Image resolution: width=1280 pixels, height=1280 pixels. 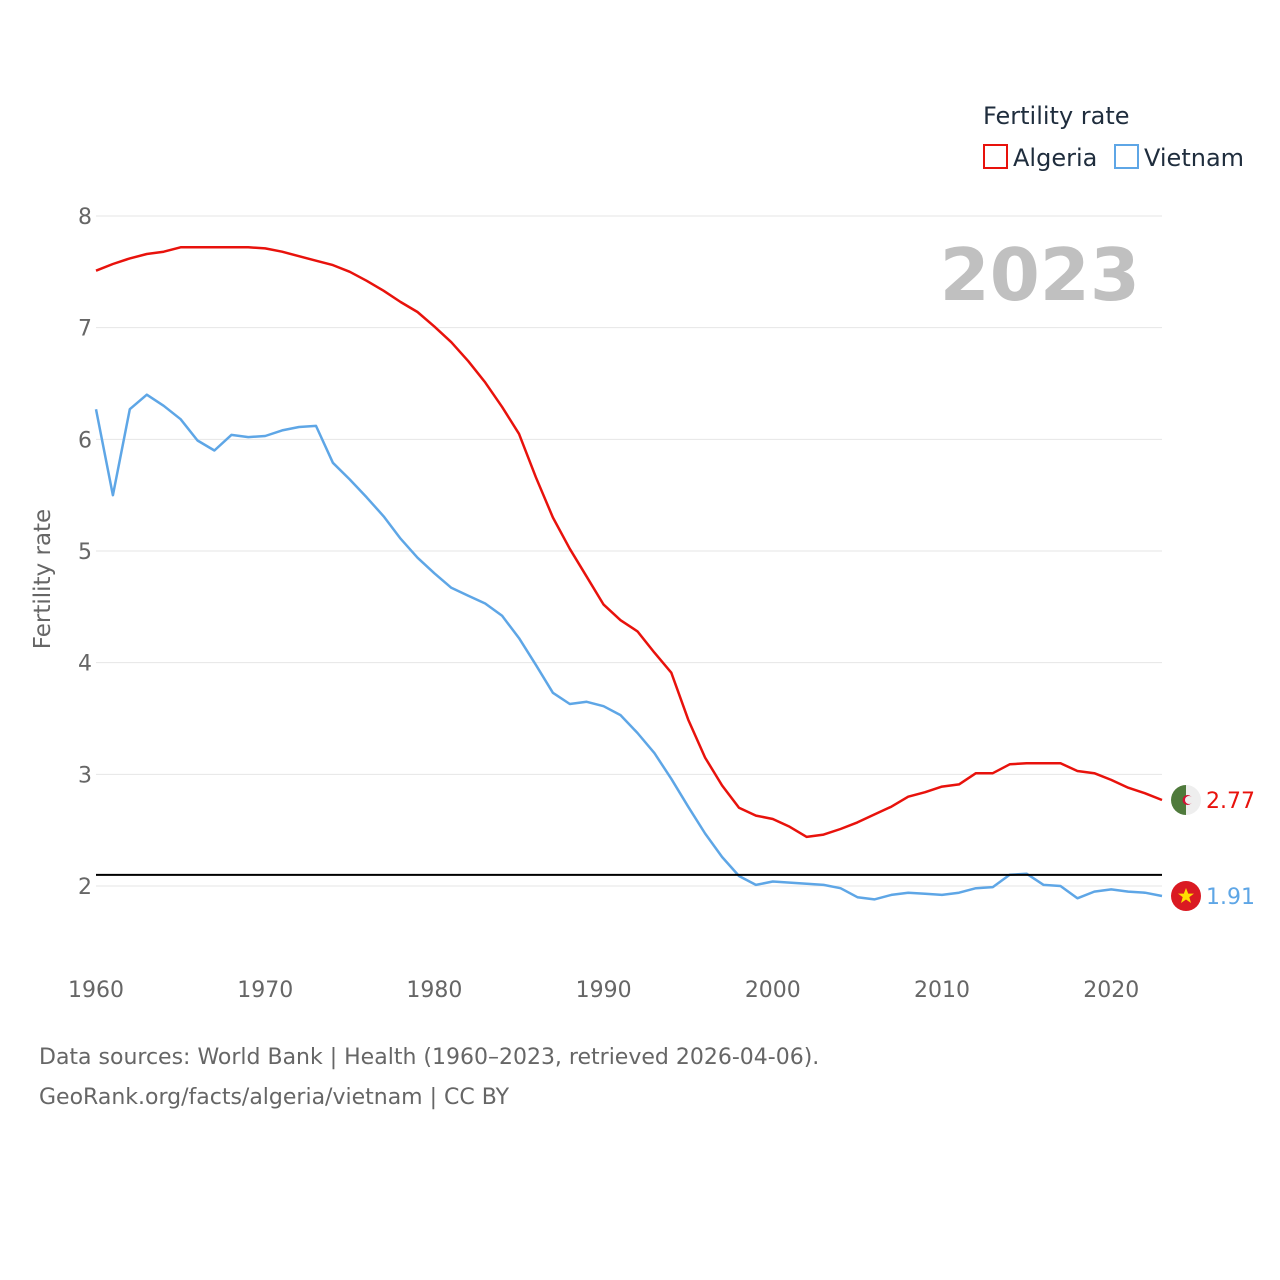 What do you see at coordinates (1126, 156) in the screenshot?
I see `legend-swatch-vietnam` at bounding box center [1126, 156].